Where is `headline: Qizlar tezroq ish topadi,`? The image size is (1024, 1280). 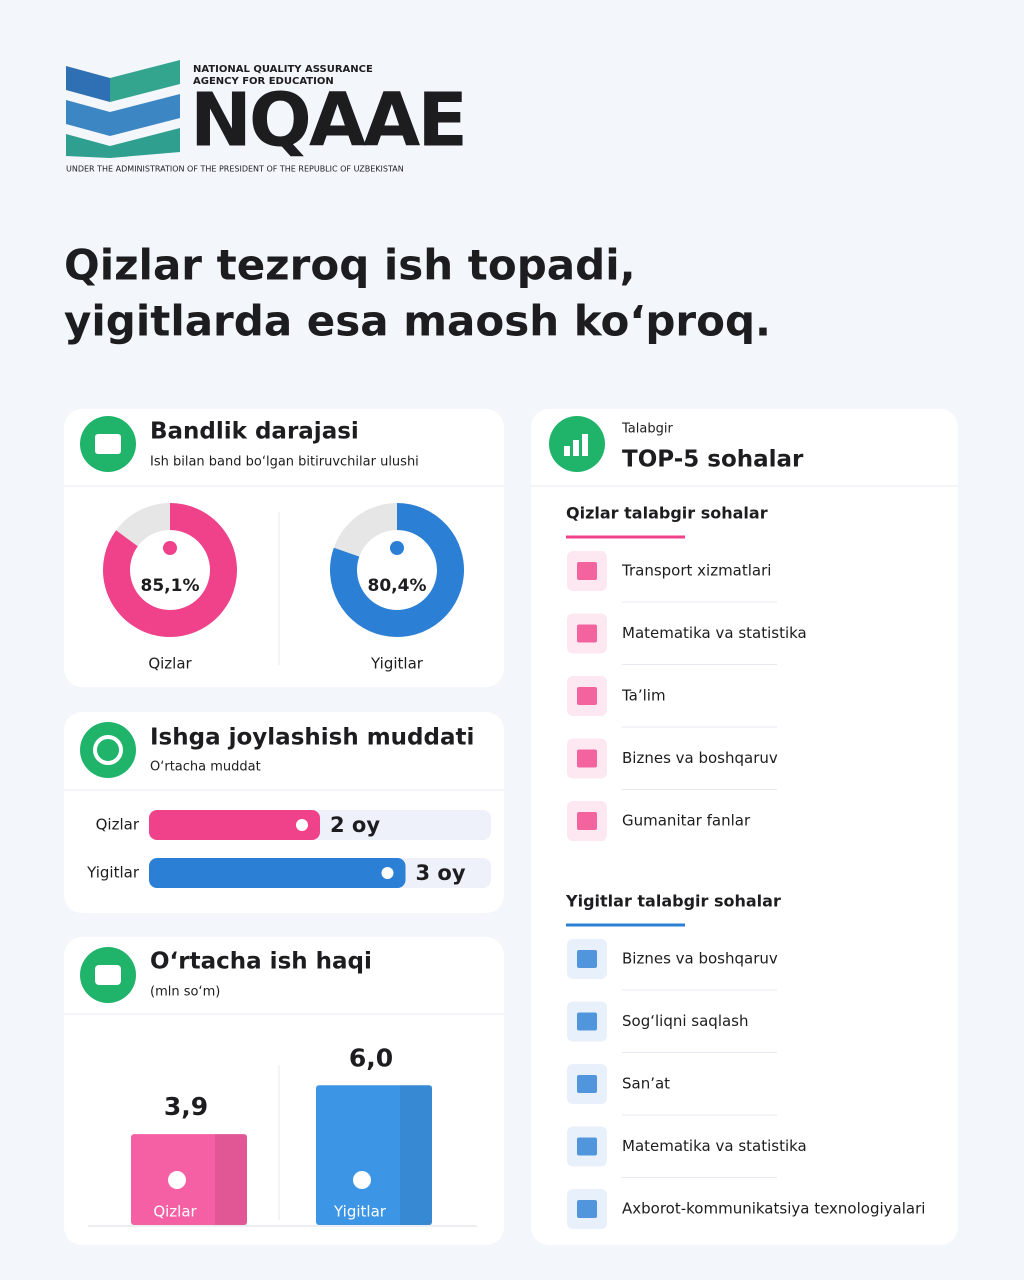 headline: Qizlar tezroq ish topadi, is located at coordinates (350, 265).